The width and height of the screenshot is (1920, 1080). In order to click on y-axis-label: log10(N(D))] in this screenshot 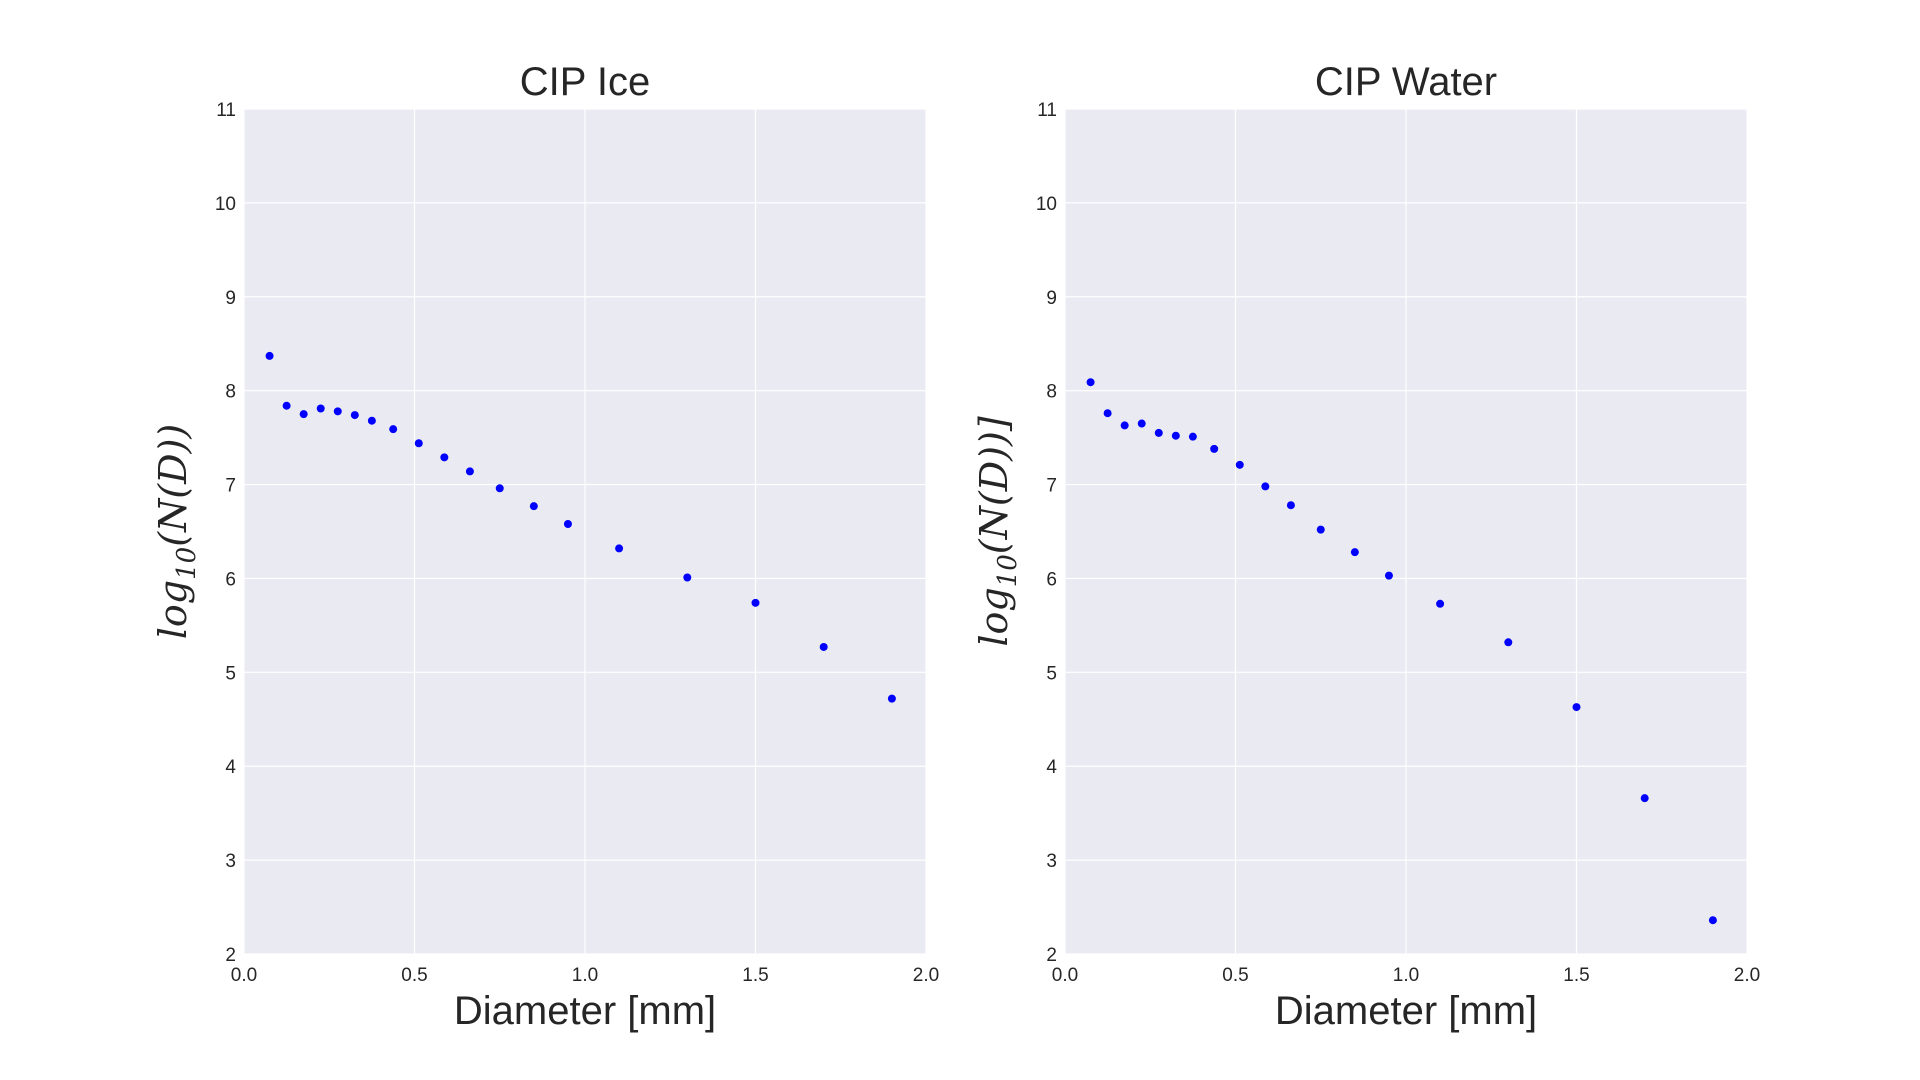, I will do `click(997, 531)`.